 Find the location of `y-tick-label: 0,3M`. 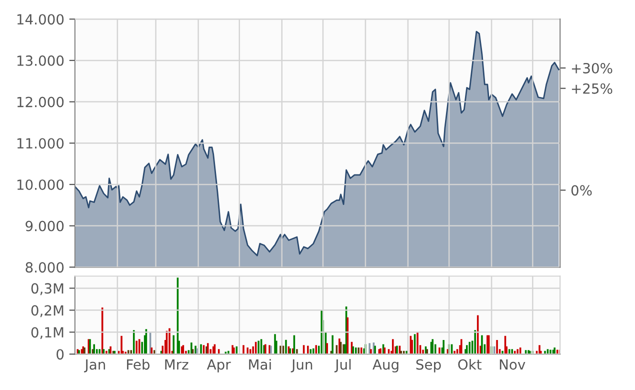

y-tick-label: 0,3M is located at coordinates (47, 289).